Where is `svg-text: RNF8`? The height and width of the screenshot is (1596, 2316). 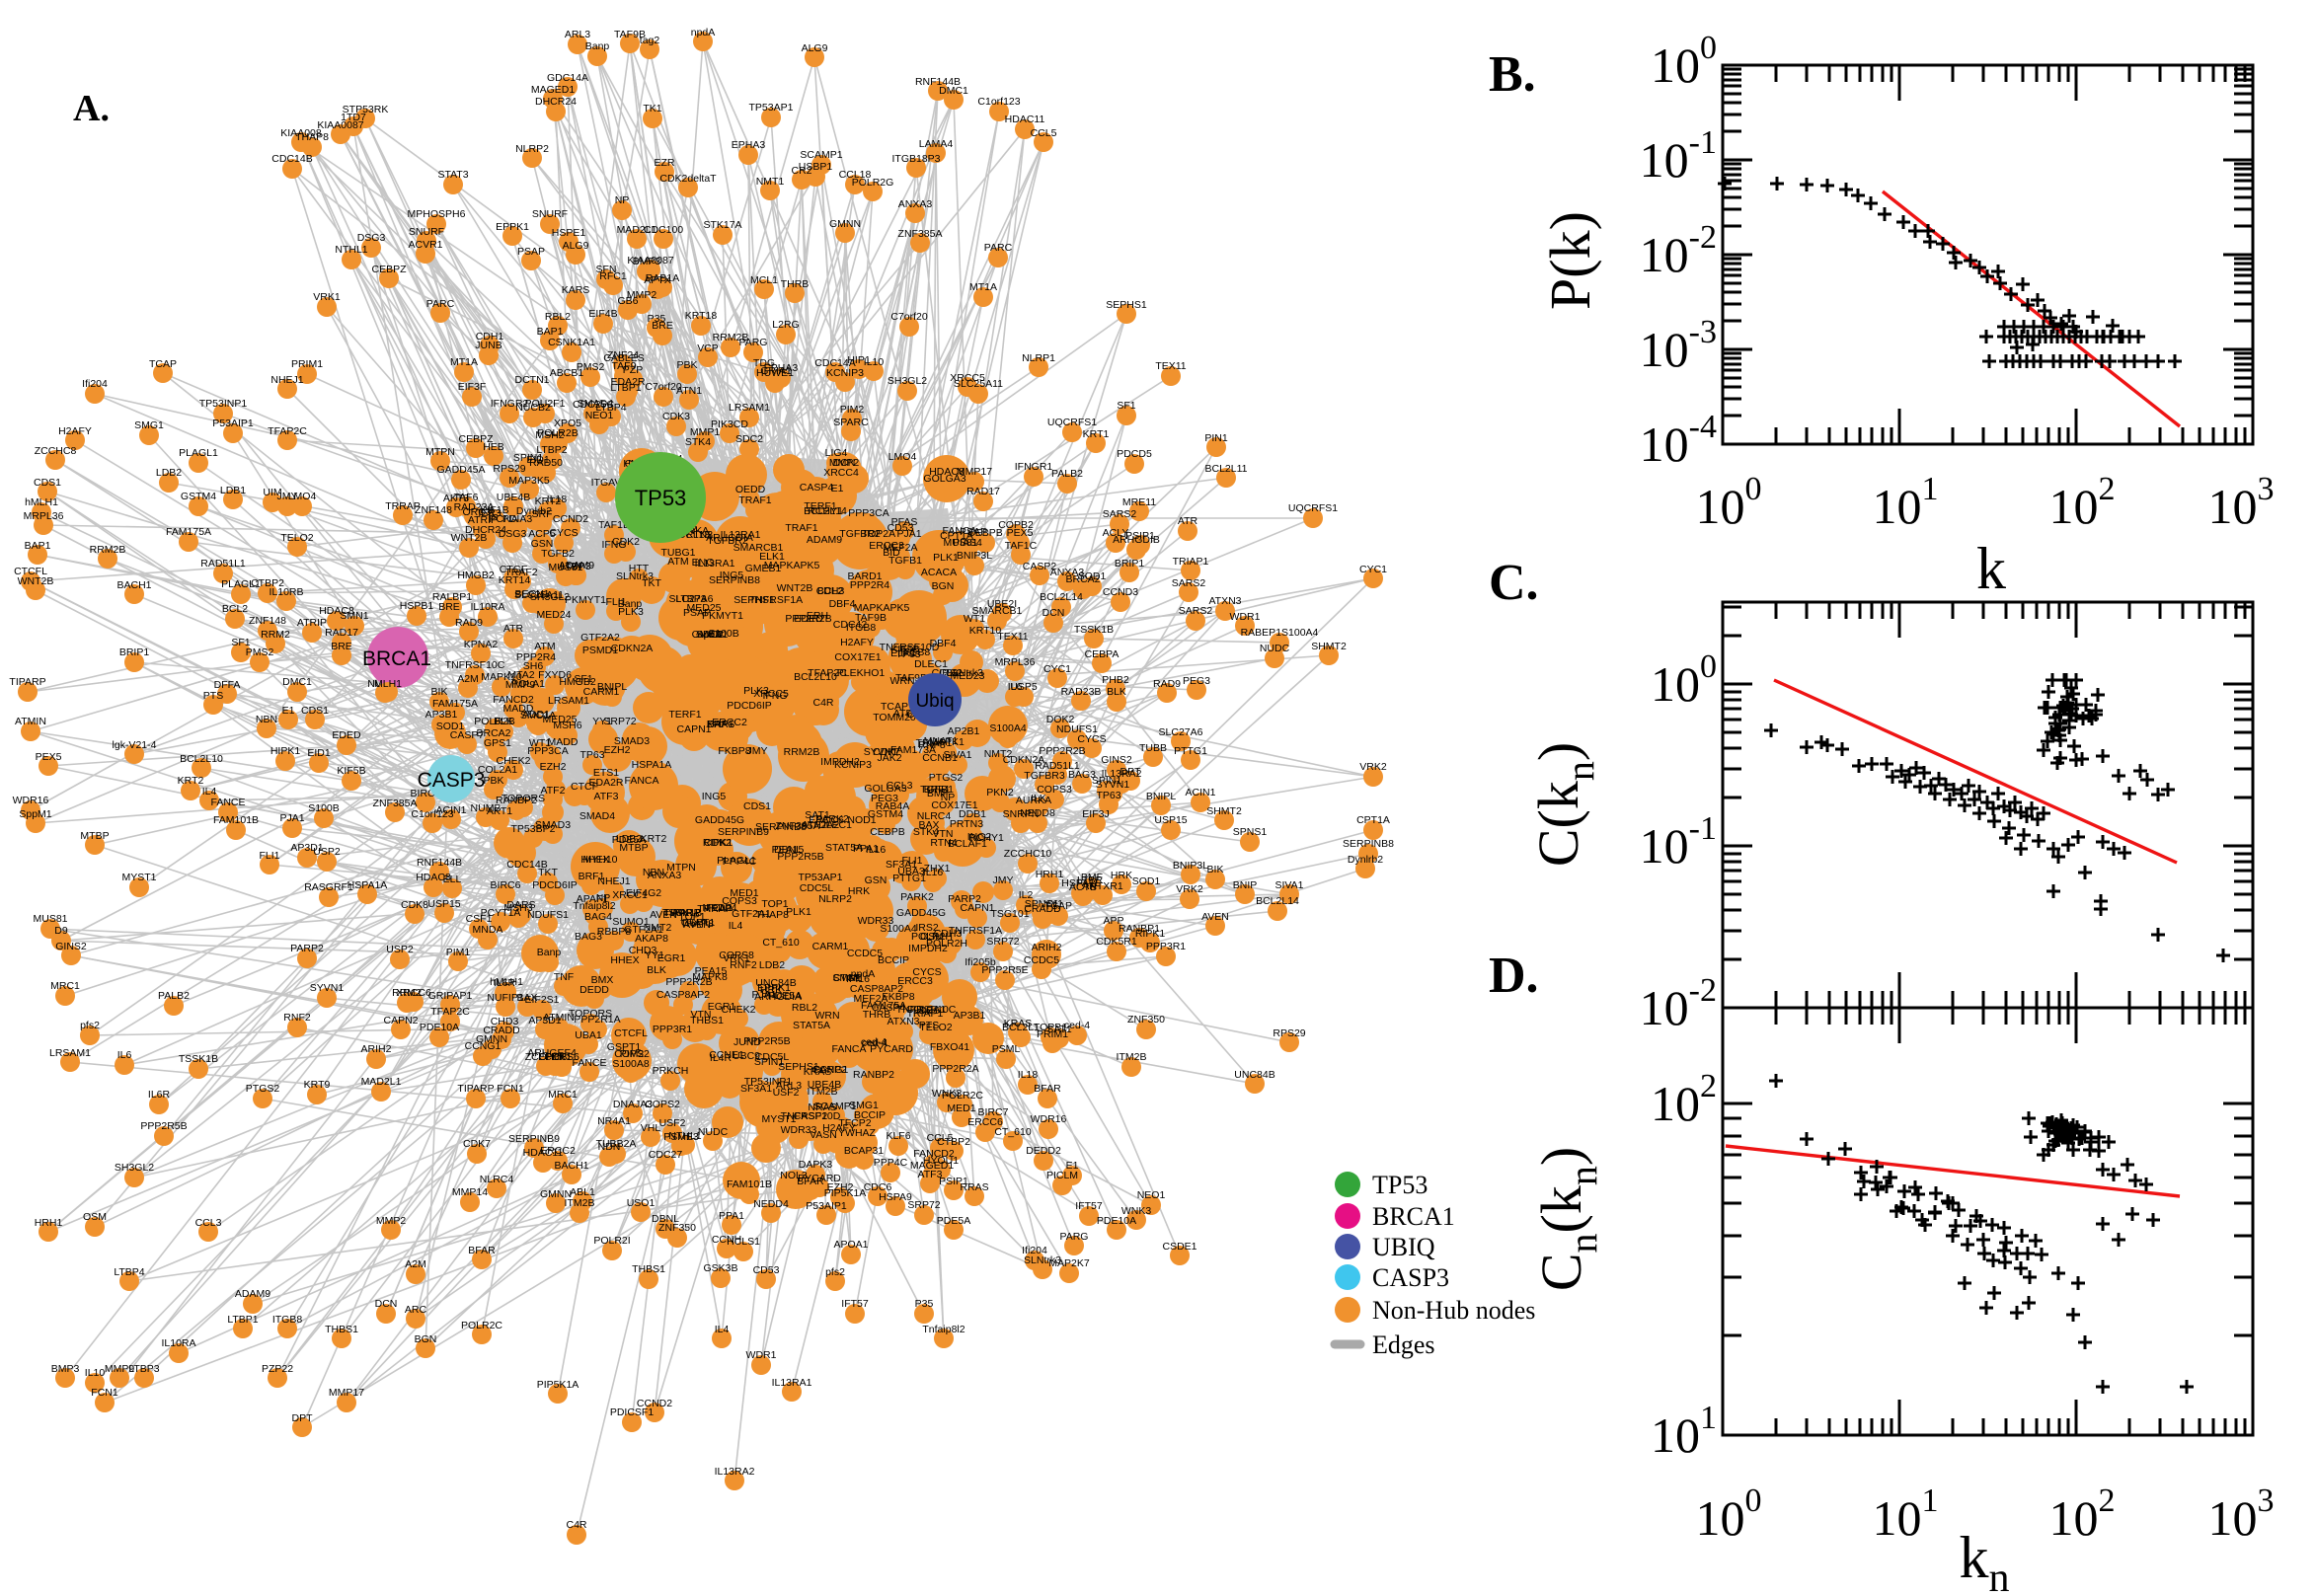 svg-text: RNF8 is located at coordinates (932, 745).